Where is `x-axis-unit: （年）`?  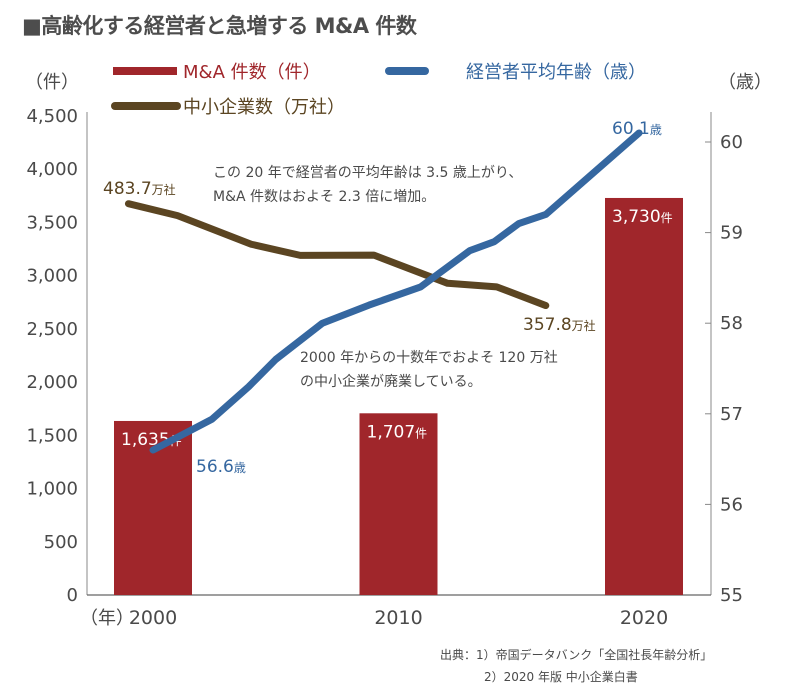 x-axis-unit: （年） is located at coordinates (107, 618).